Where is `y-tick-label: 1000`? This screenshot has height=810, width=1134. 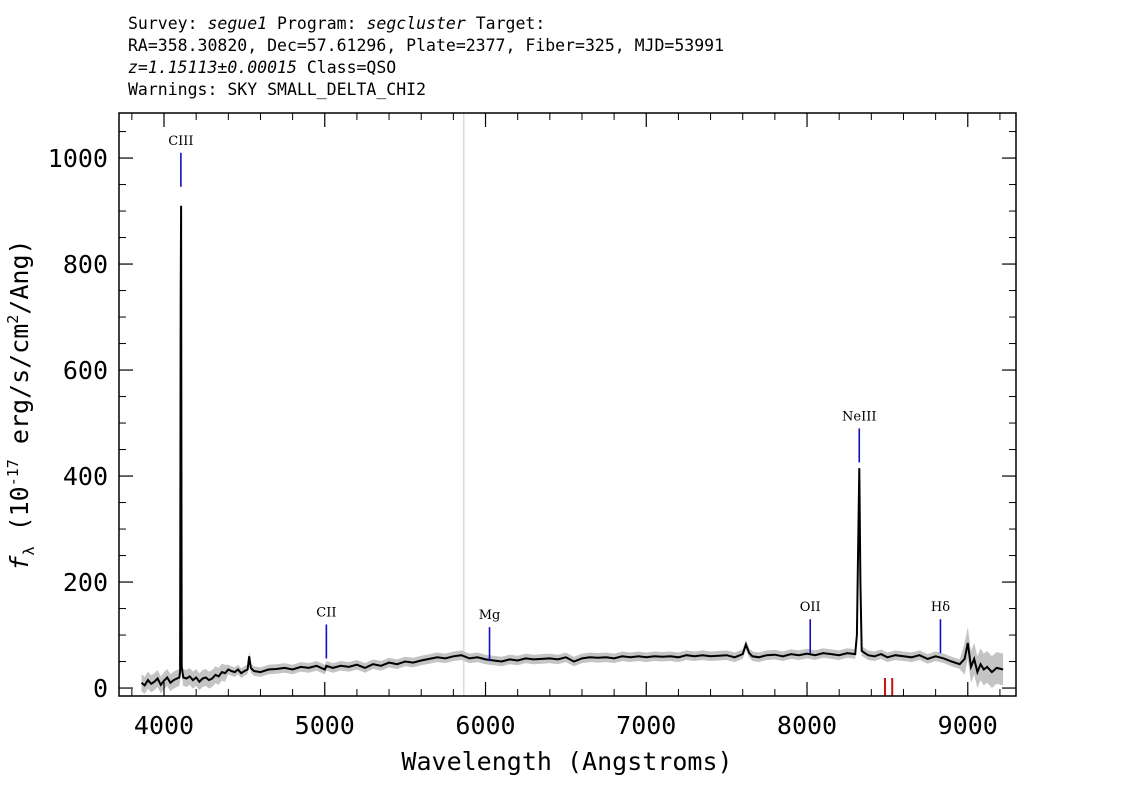 y-tick-label: 1000 is located at coordinates (78, 158).